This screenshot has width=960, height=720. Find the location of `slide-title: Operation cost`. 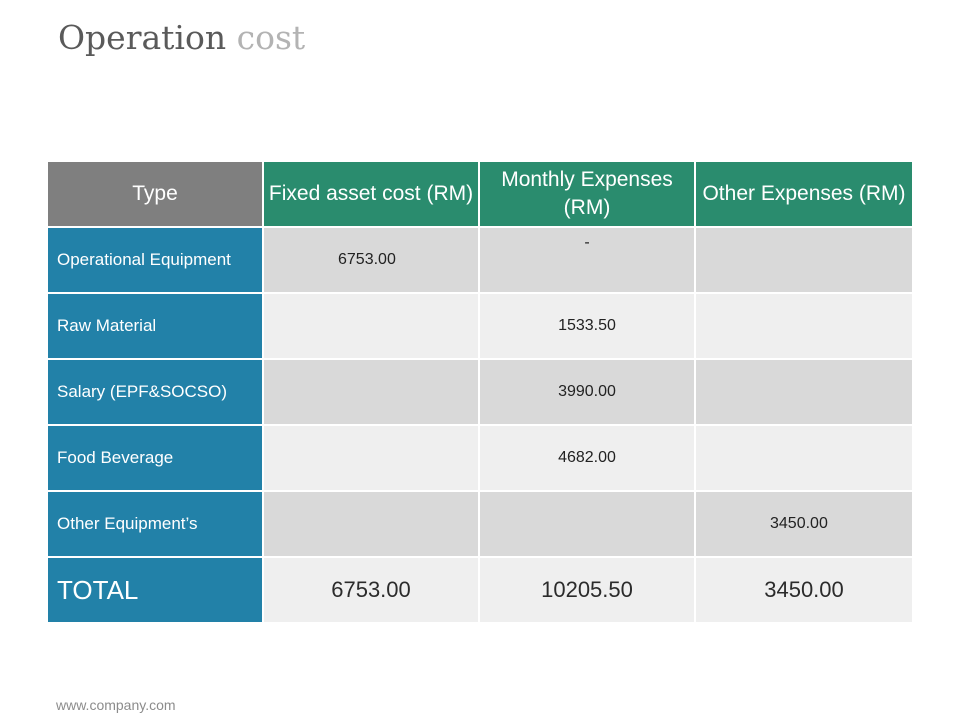

slide-title: Operation cost is located at coordinates (181, 38).